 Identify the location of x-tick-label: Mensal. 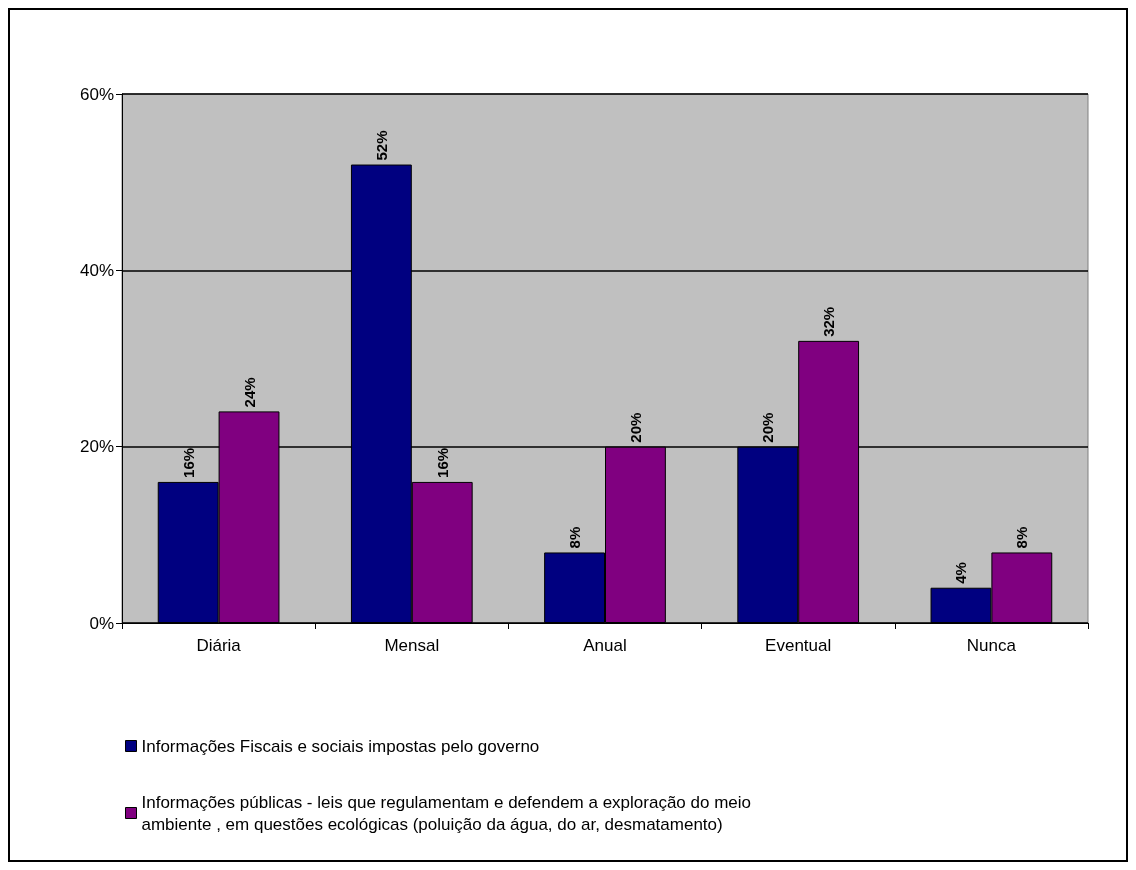
(412, 645).